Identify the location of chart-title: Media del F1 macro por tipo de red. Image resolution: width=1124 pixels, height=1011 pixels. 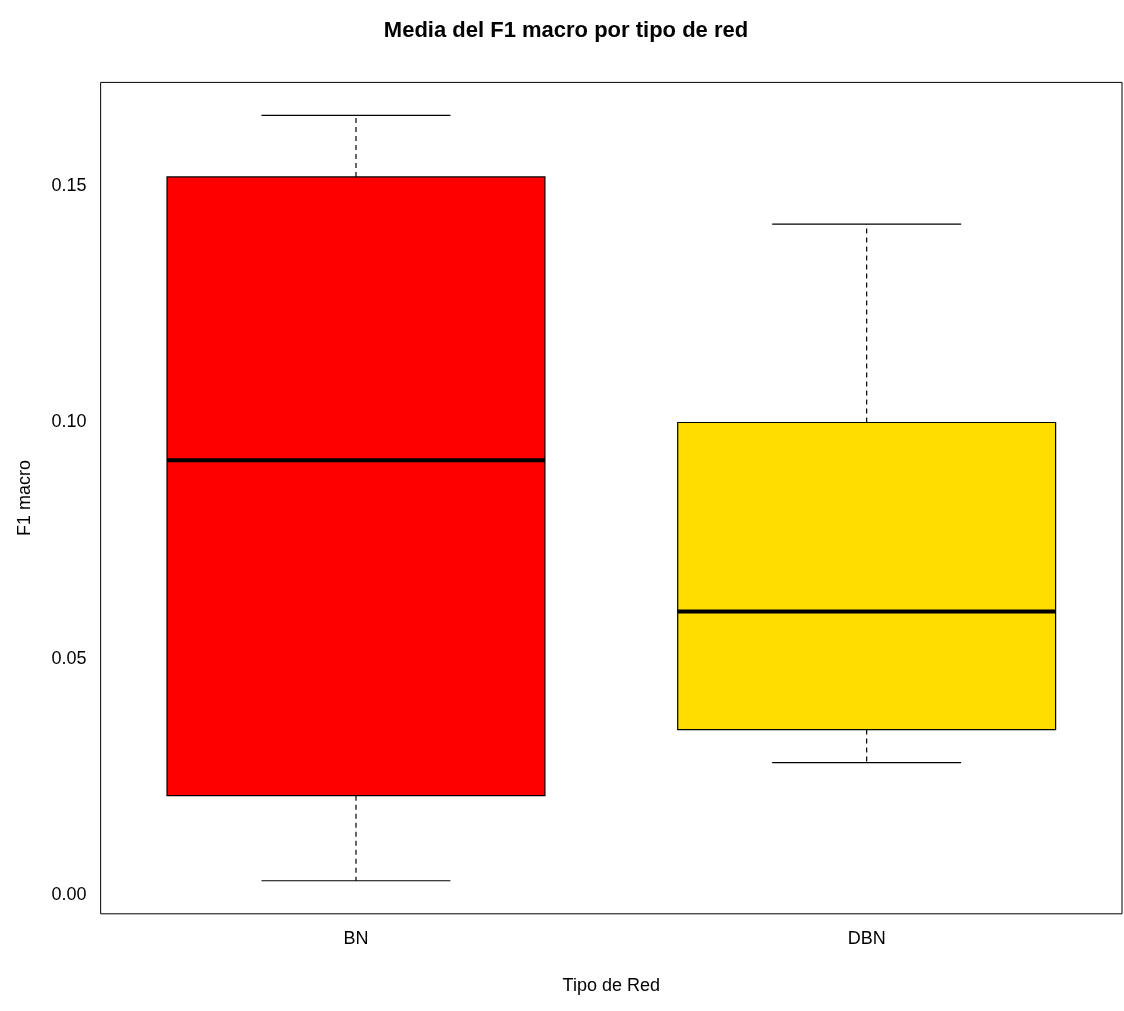
(566, 30).